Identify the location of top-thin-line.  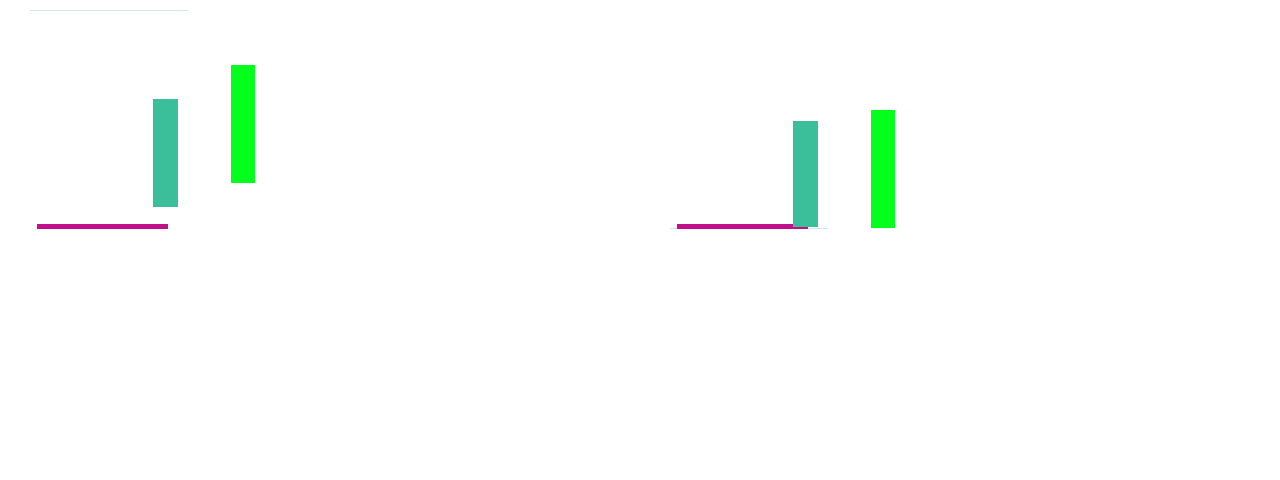
(109, 10).